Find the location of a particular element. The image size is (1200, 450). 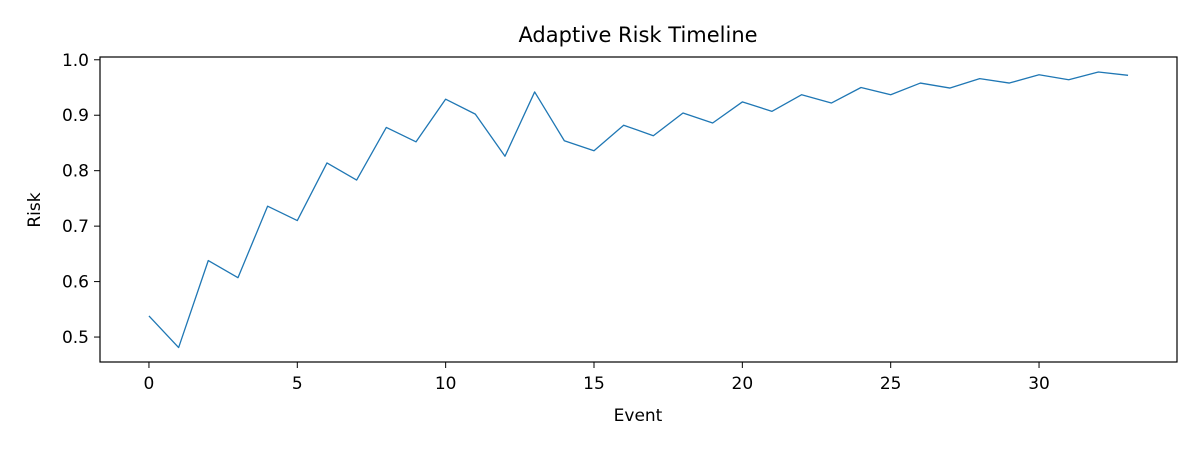

y-tick-label: 0.8 is located at coordinates (75, 172).